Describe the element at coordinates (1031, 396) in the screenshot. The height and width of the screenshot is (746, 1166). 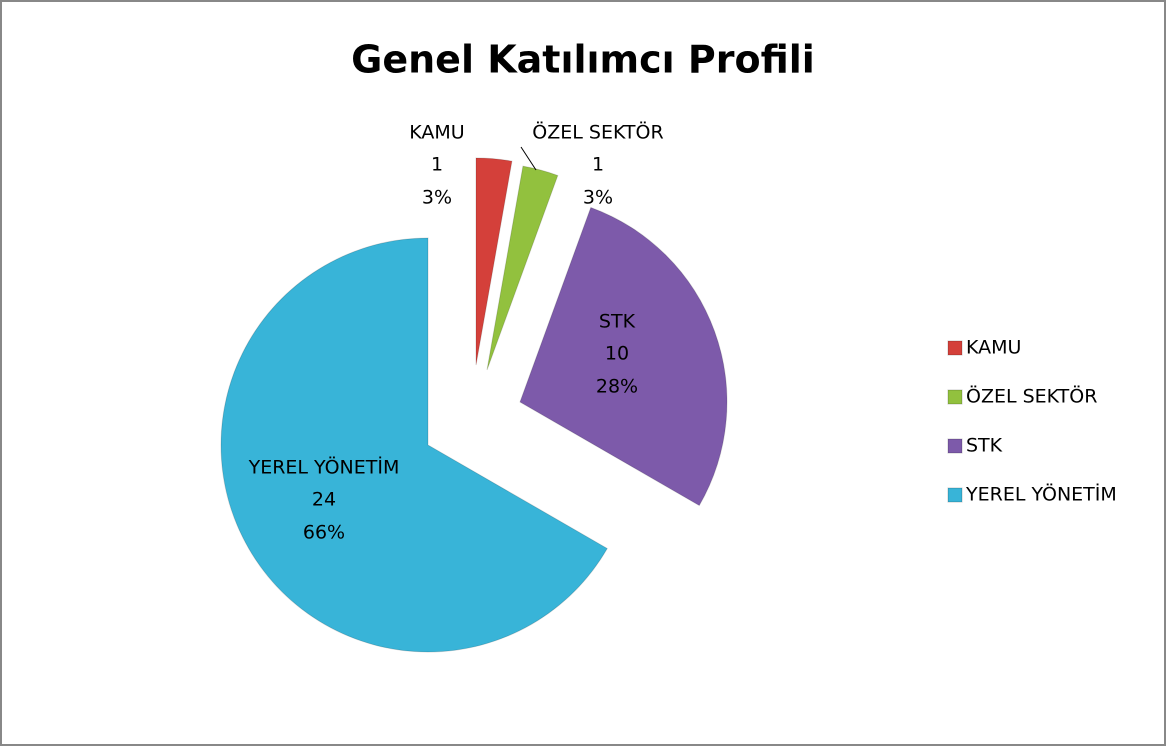
I see `legend-label: ÖZEL SEKTÖR` at that location.